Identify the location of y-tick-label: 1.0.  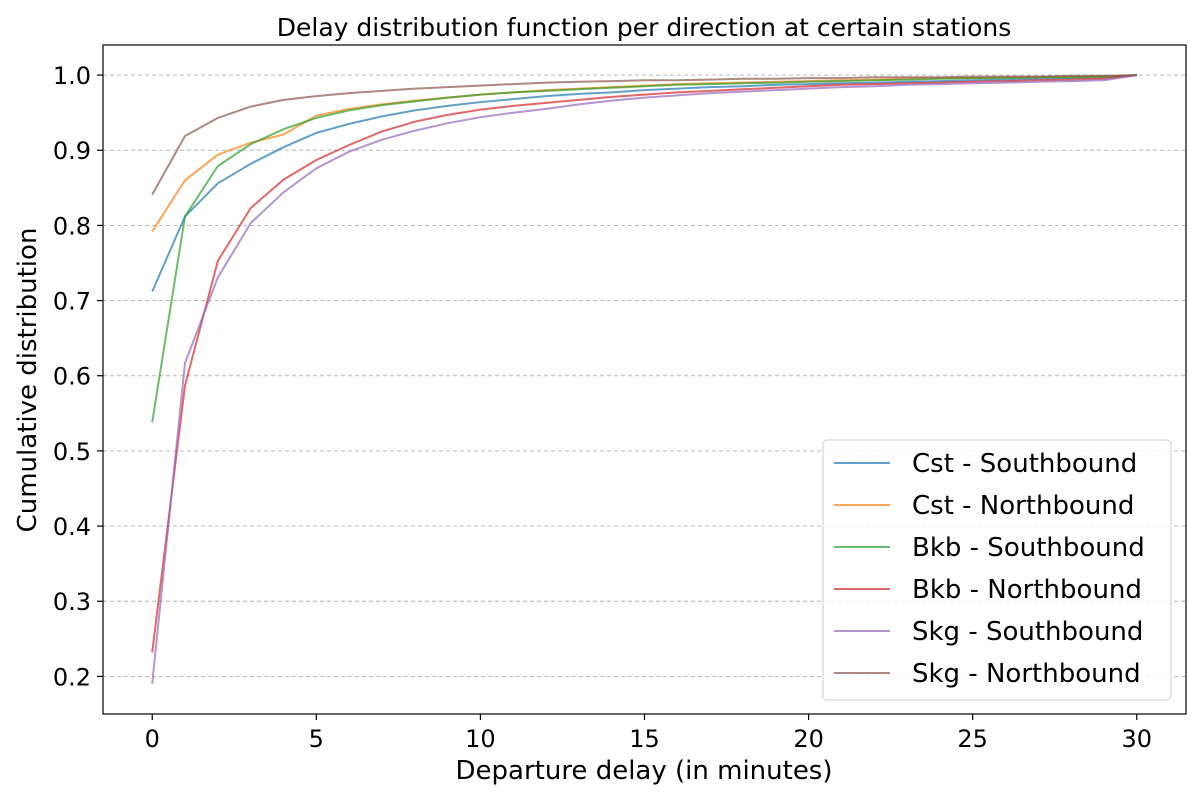
(72, 76).